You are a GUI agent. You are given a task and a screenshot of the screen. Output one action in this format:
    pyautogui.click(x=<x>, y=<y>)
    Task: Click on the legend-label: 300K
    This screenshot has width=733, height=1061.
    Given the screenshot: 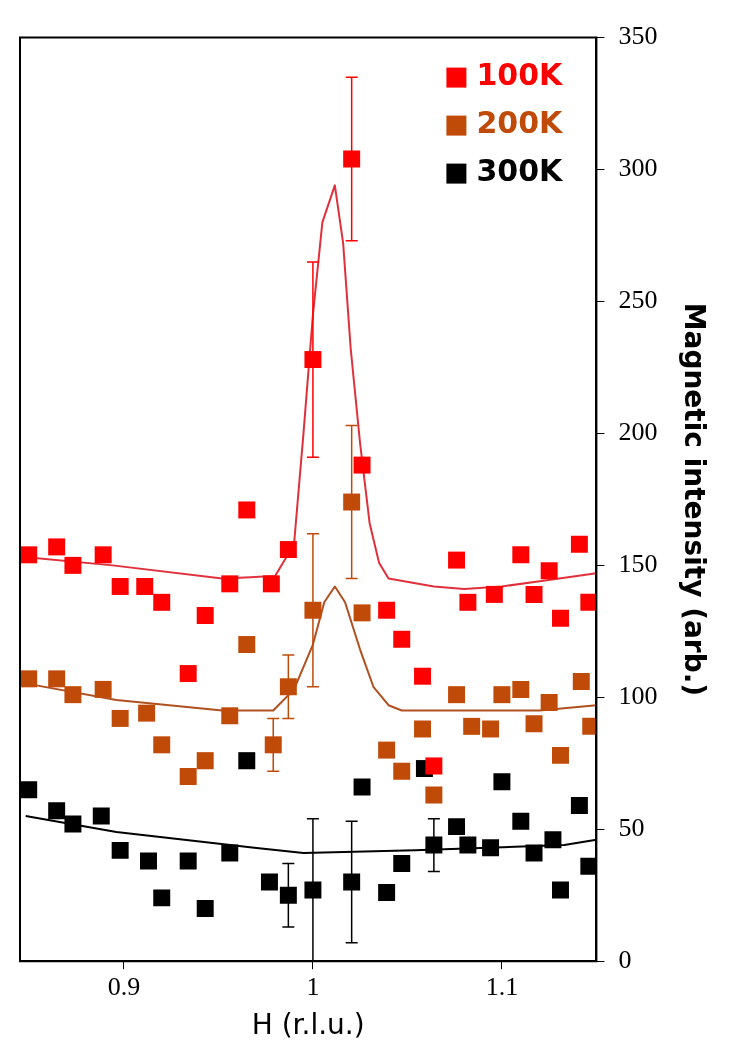 What is the action you would take?
    pyautogui.click(x=520, y=171)
    